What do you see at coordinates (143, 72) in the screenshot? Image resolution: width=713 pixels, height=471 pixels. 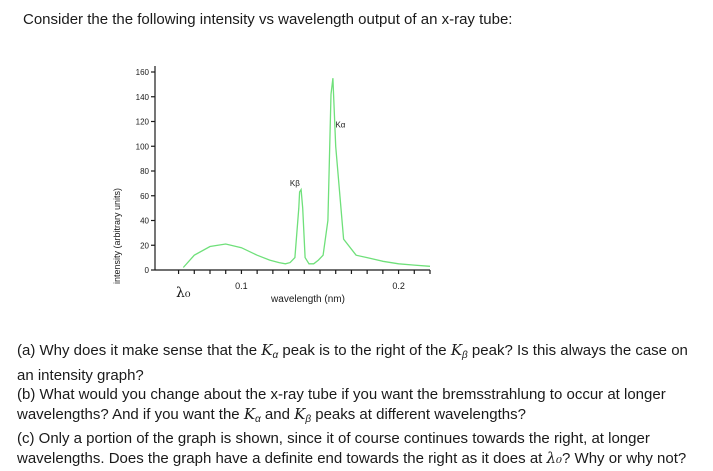 I see `y-tick-label: 160` at bounding box center [143, 72].